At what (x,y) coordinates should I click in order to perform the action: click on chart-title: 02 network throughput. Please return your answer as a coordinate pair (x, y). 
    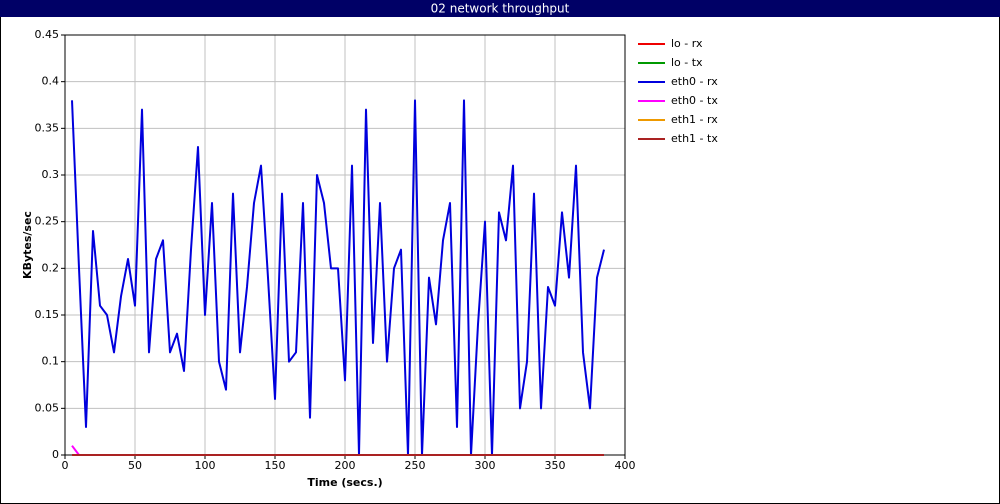
    Looking at the image, I should click on (500, 9).